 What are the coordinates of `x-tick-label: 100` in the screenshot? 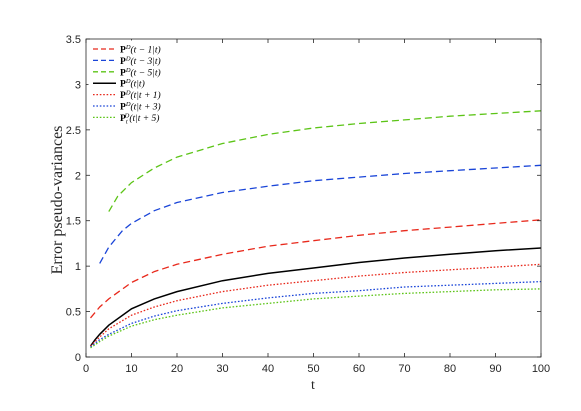 It's located at (541, 369).